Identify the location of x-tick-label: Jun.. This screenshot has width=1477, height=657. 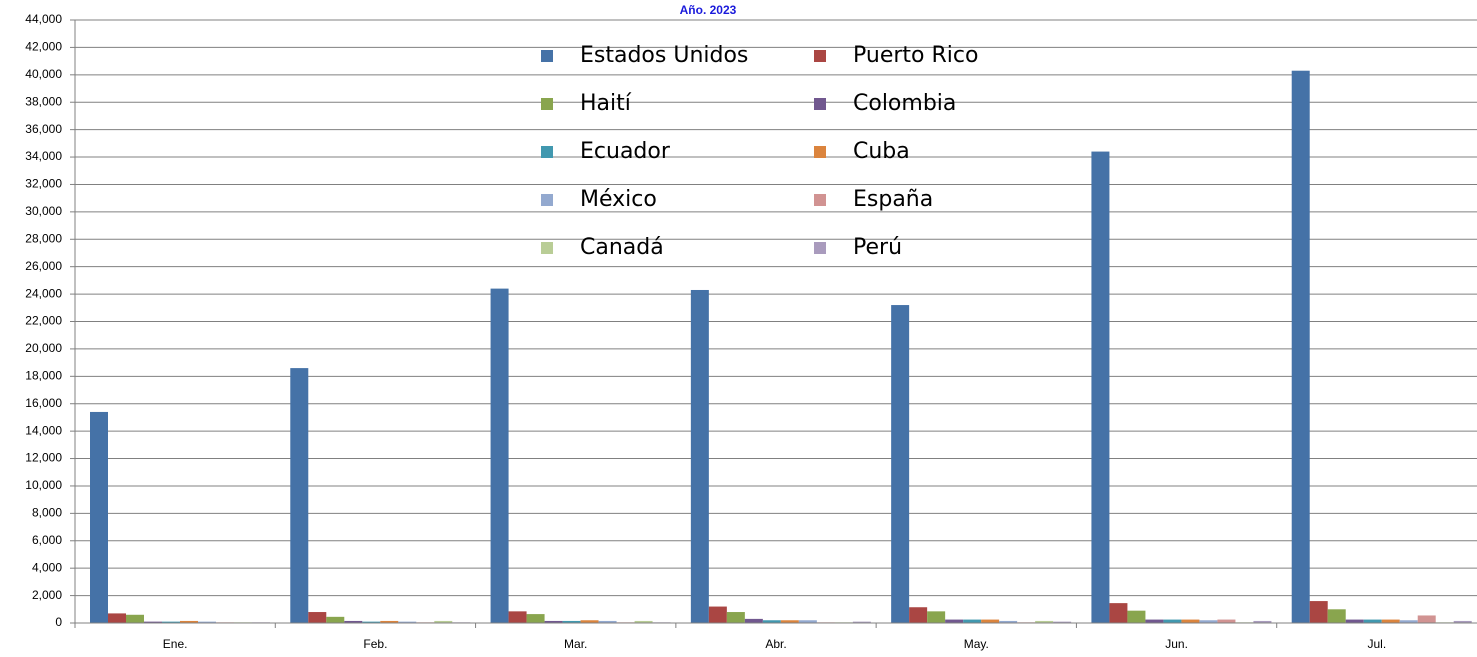
(1176, 644).